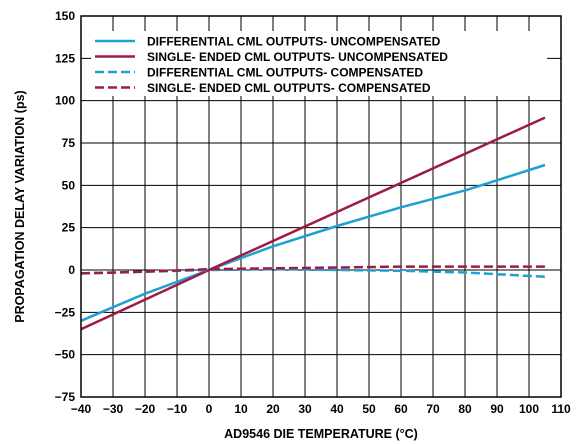 The image size is (583, 444). Describe the element at coordinates (69, 228) in the screenshot. I see `y-tick-label: 25` at that location.